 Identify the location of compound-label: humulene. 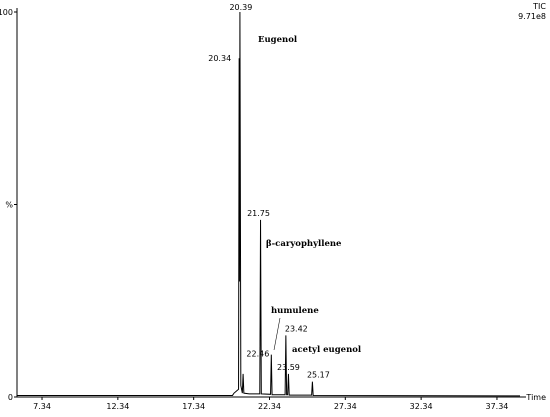
(295, 311).